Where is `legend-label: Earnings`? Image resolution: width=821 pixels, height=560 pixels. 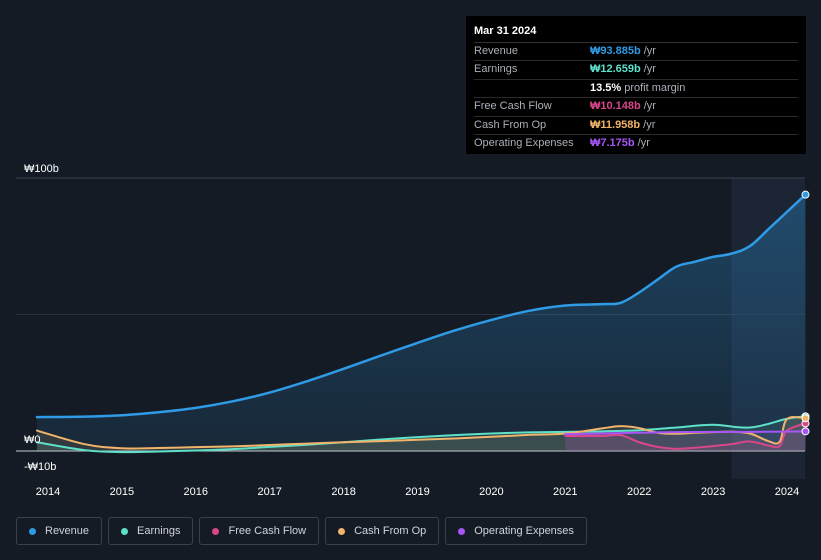
legend-label: Earnings is located at coordinates (159, 531).